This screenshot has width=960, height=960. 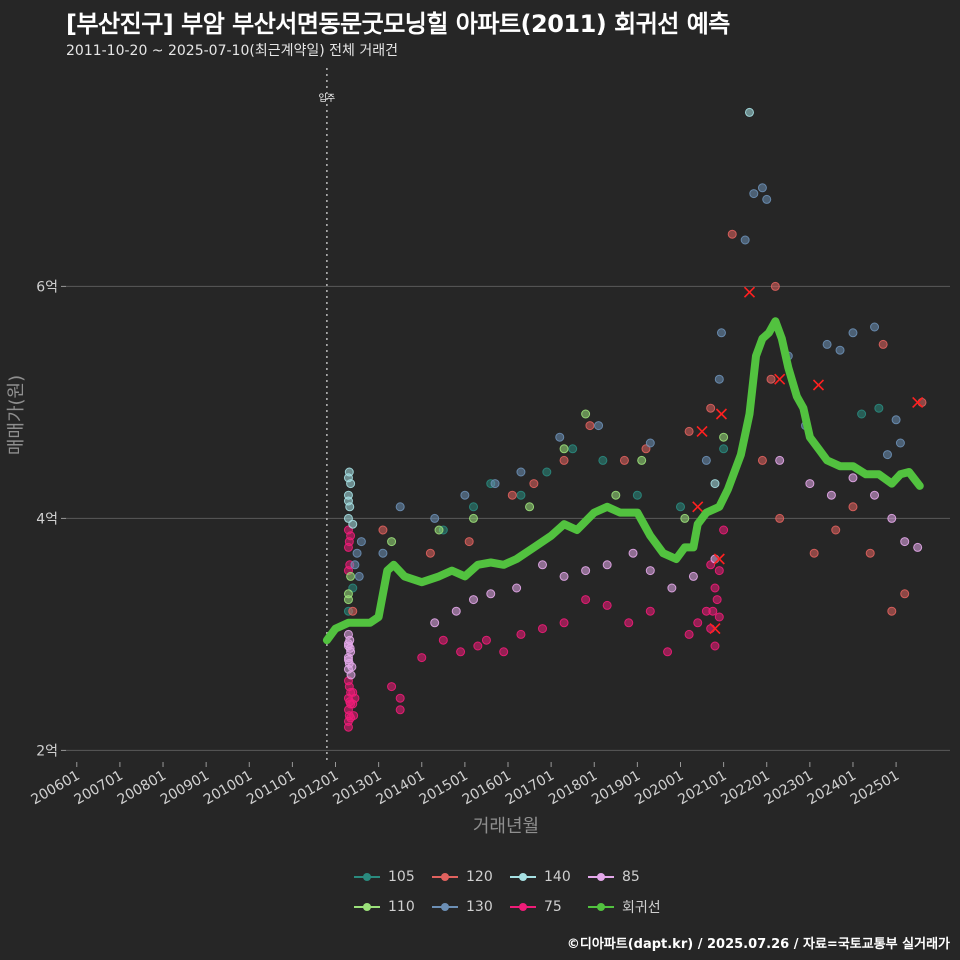 I want to click on legend-item-140: 140, so click(x=547, y=877).